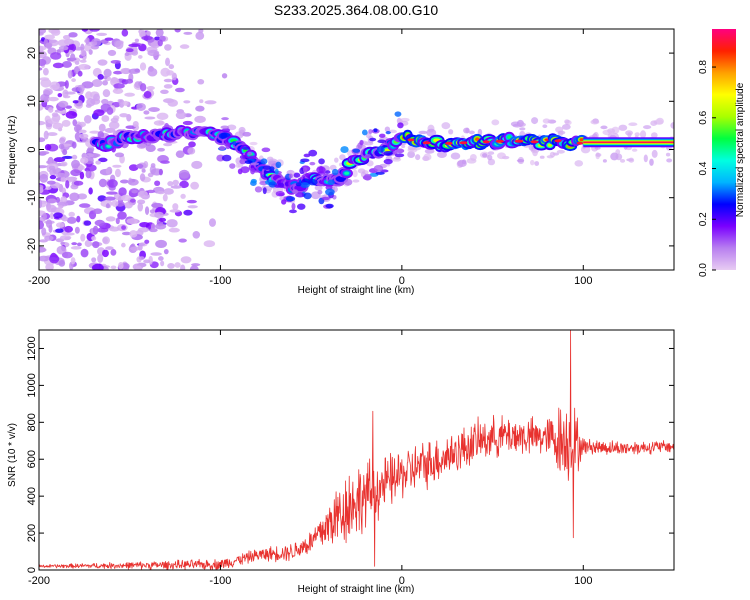 The image size is (750, 600). Describe the element at coordinates (402, 281) in the screenshot. I see `spectrogram-x-tick-label: 0` at that location.